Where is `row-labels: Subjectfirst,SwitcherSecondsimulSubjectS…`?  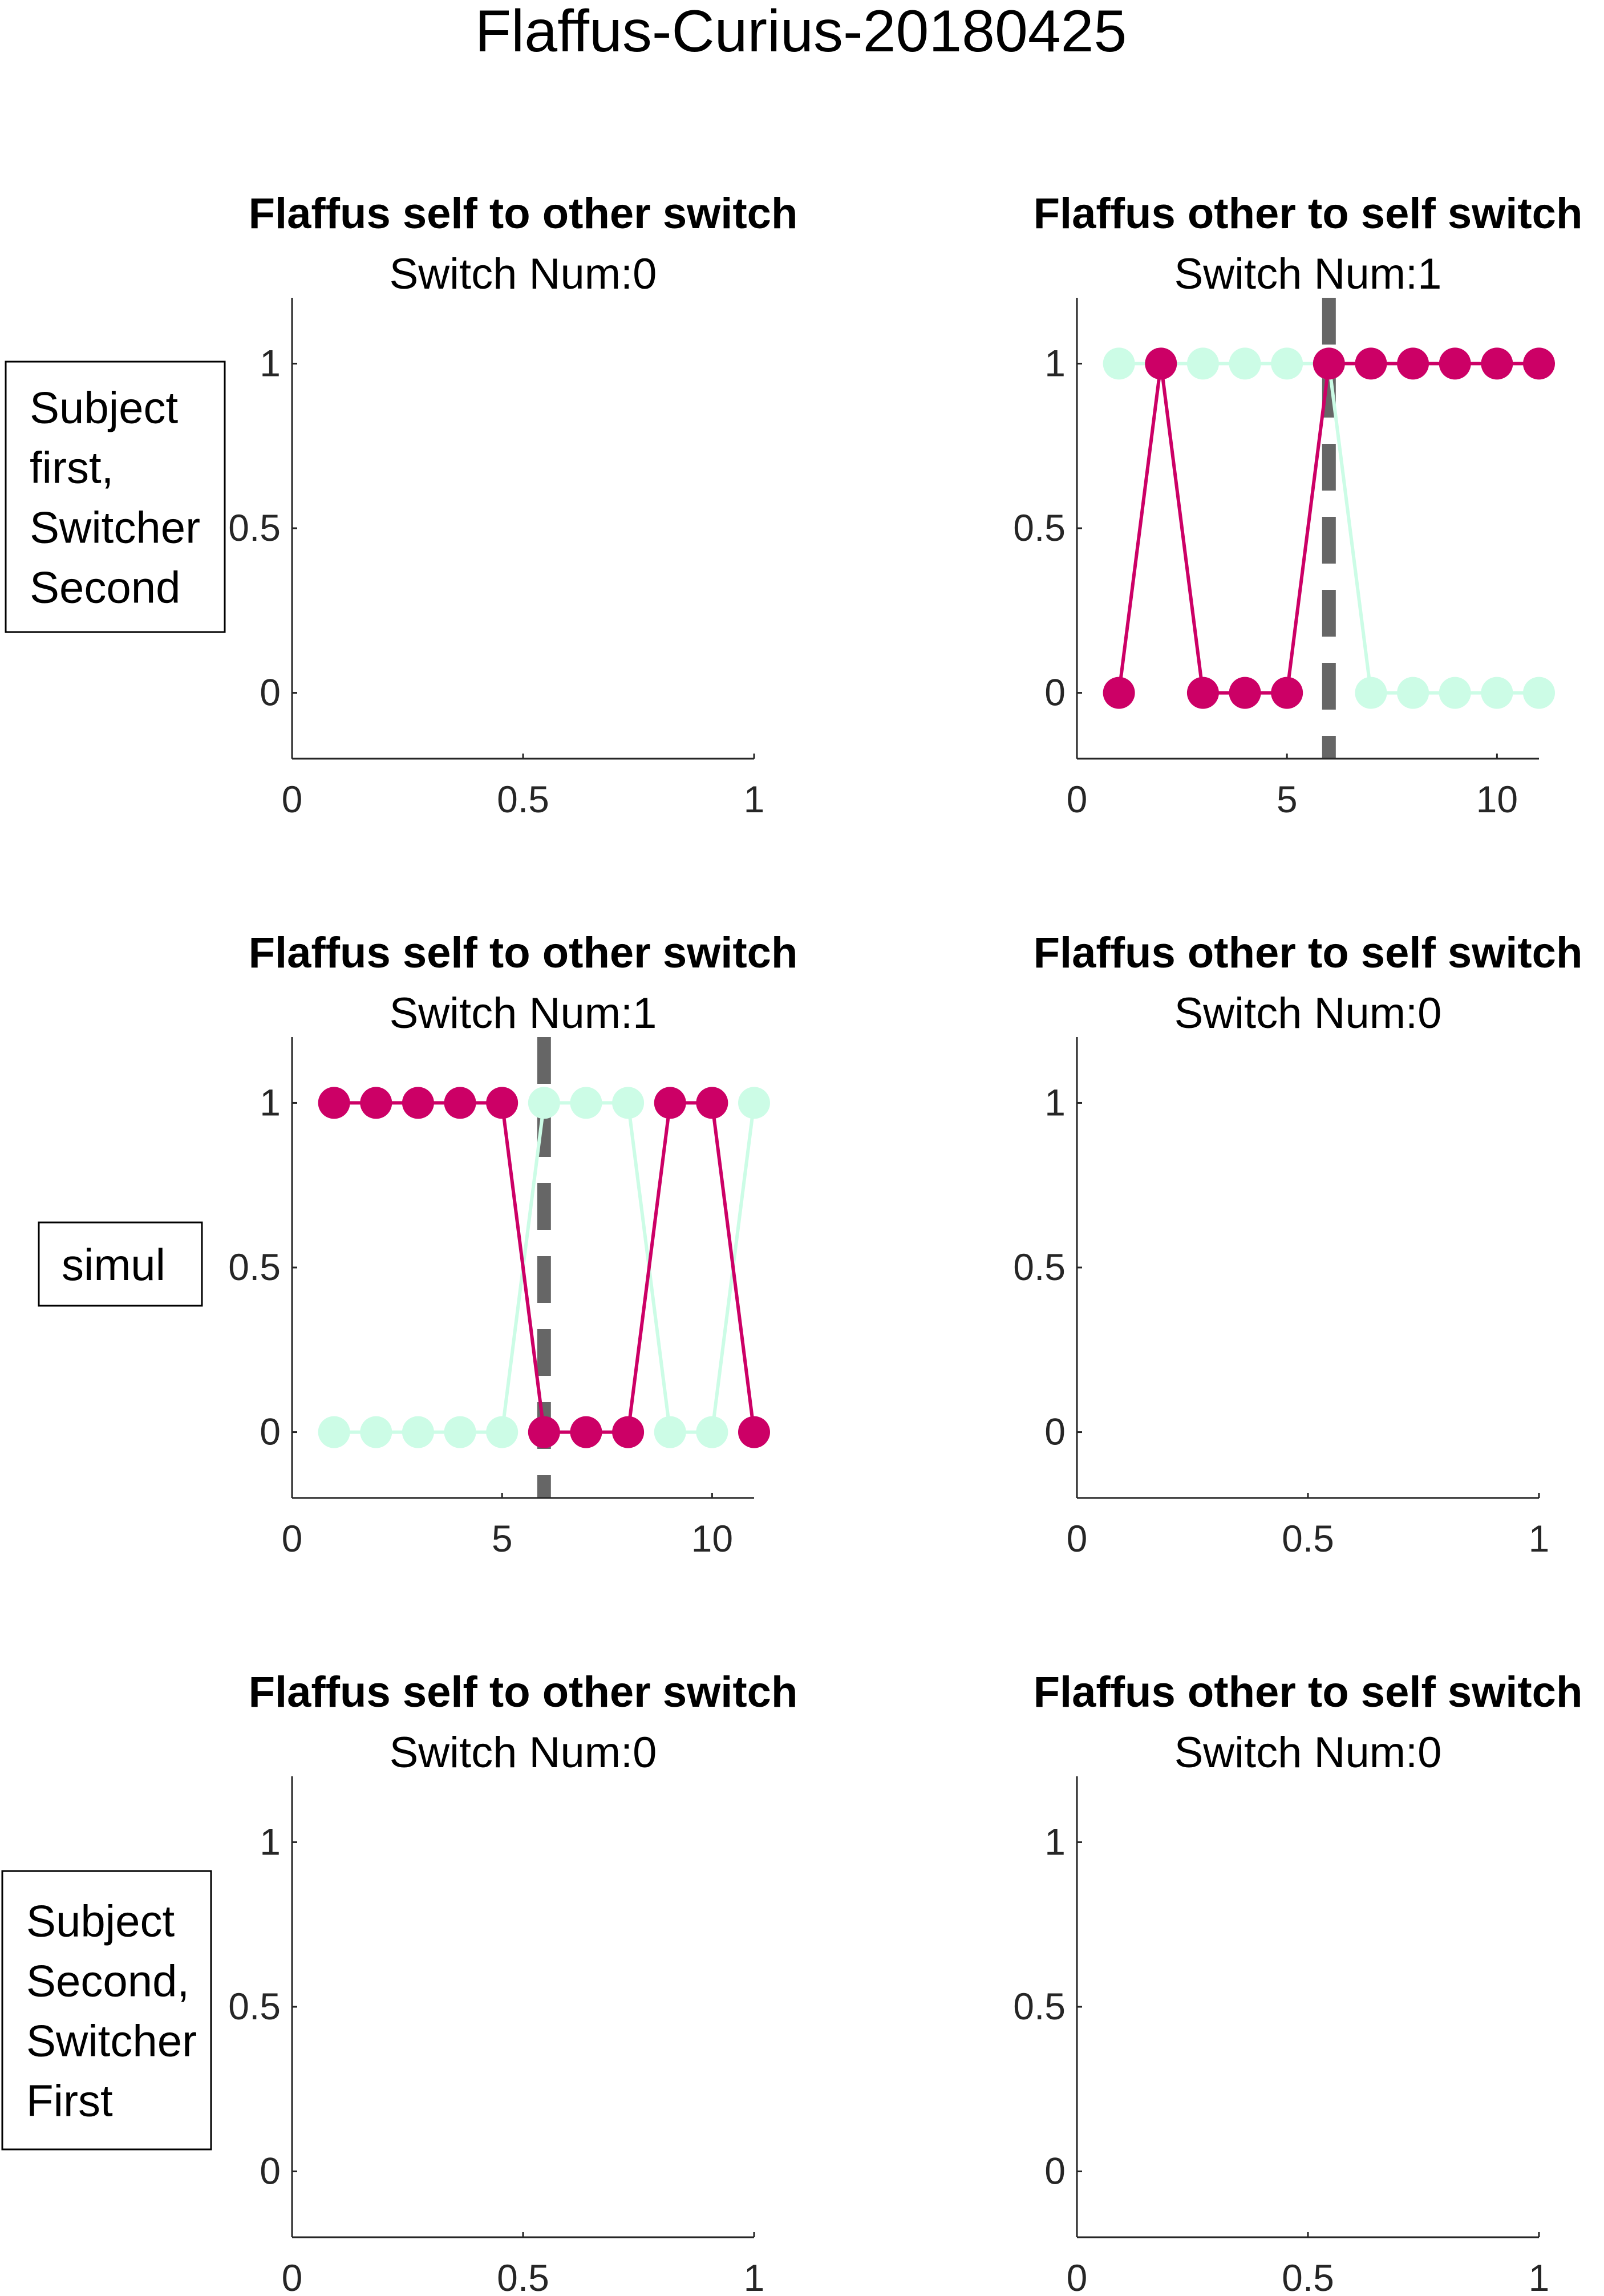 row-labels: Subjectfirst,SwitcherSecondsimulSubjectS… is located at coordinates (113, 1256).